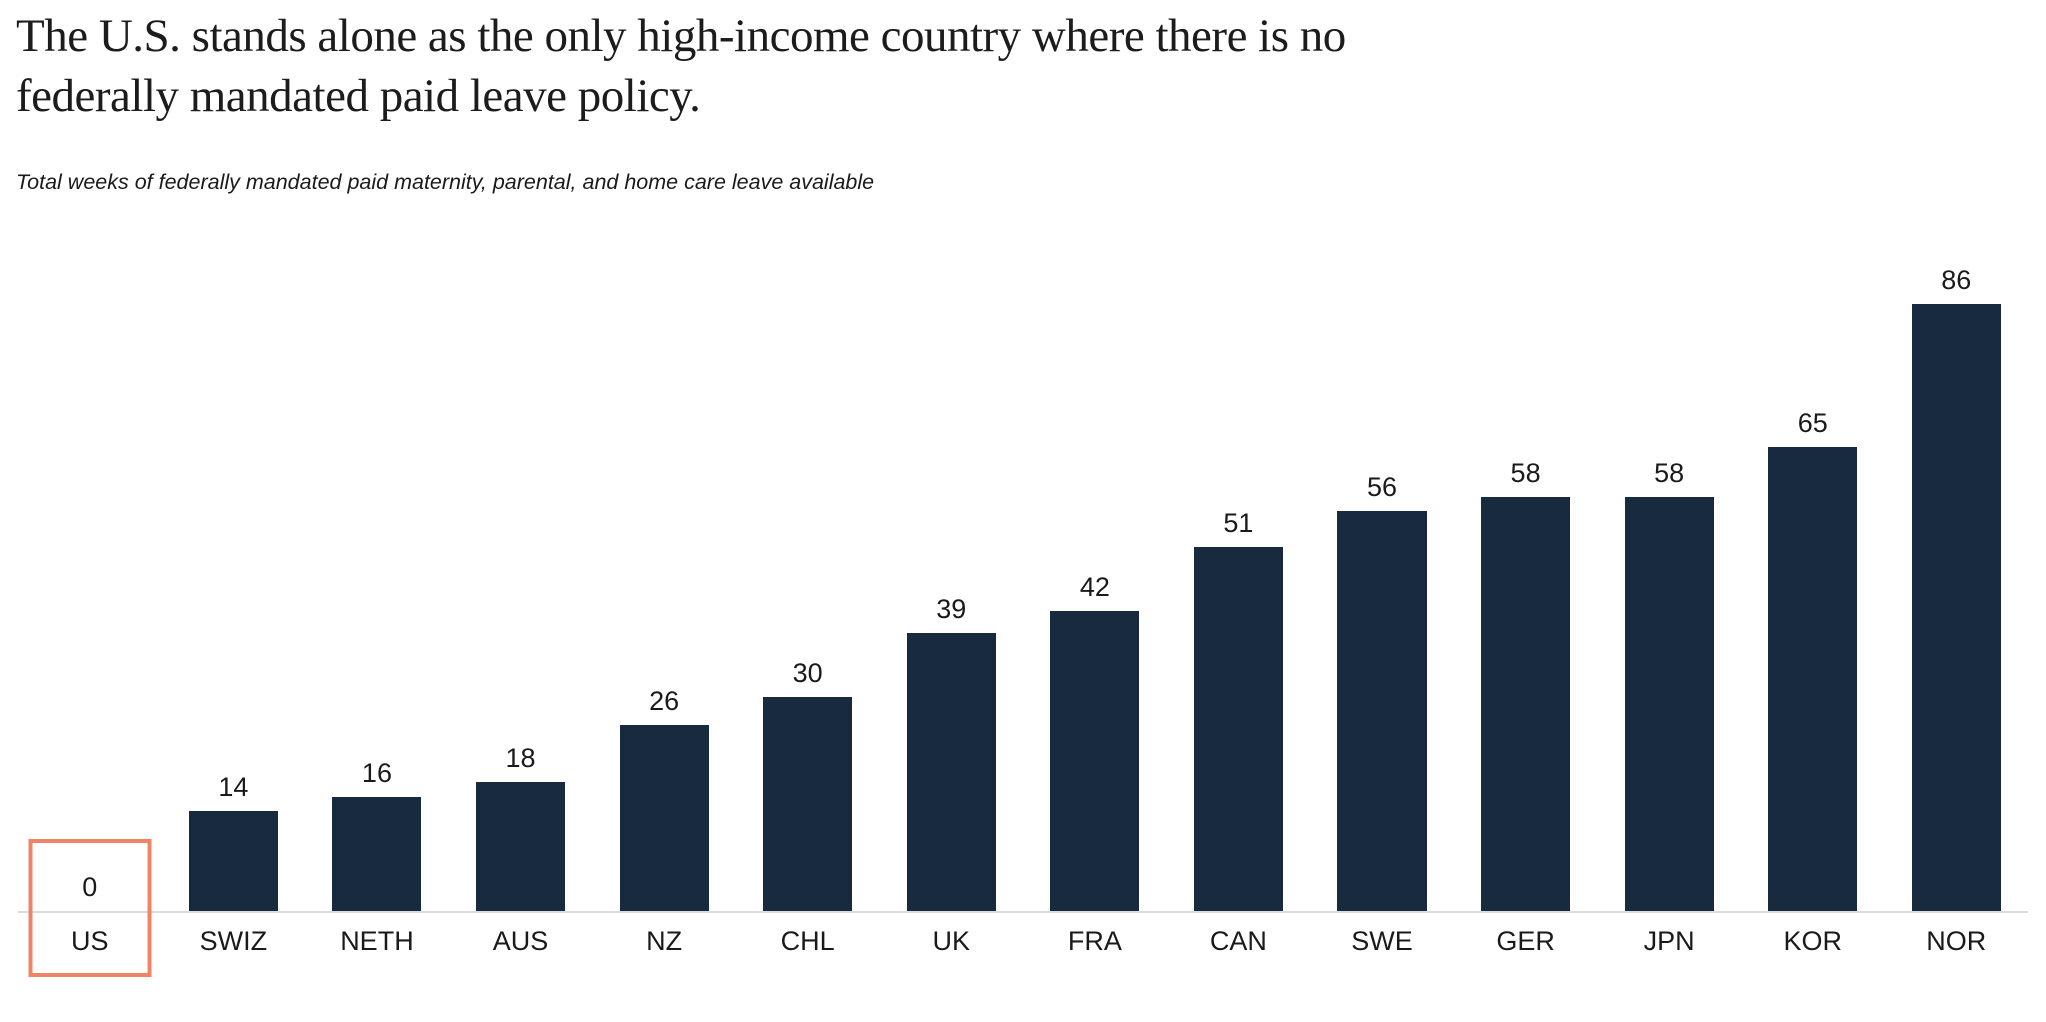  Describe the element at coordinates (808, 588) in the screenshot. I see `bar-column: 30` at that location.